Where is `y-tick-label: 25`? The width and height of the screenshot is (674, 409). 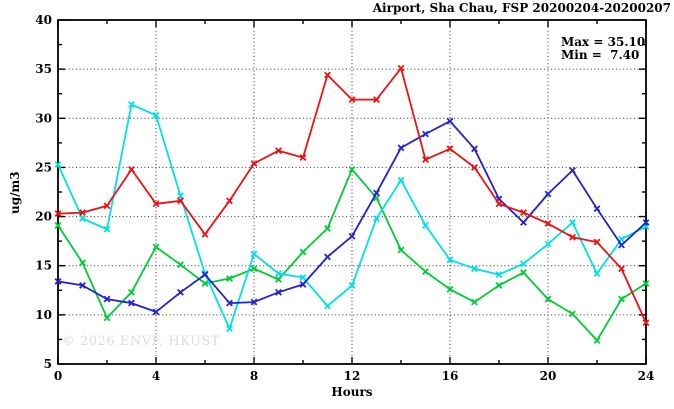
y-tick-label: 25 is located at coordinates (43, 167).